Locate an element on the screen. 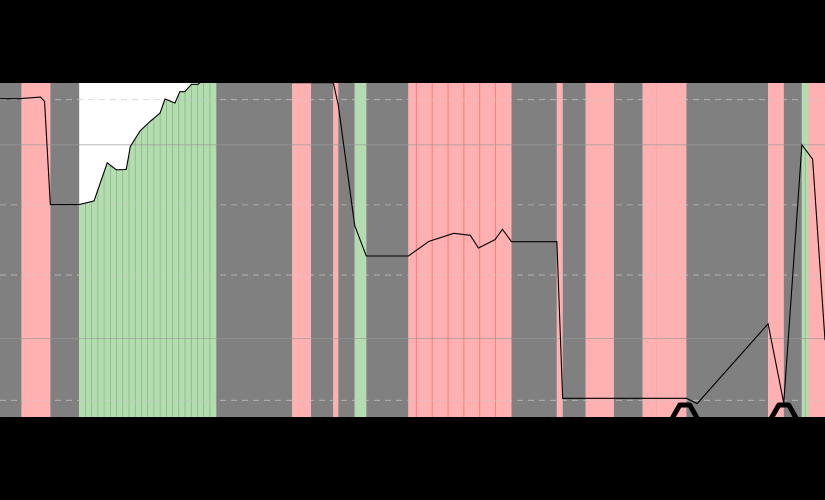 Image resolution: width=825 pixels, height=500 pixels. marker-layer is located at coordinates (734, 412).